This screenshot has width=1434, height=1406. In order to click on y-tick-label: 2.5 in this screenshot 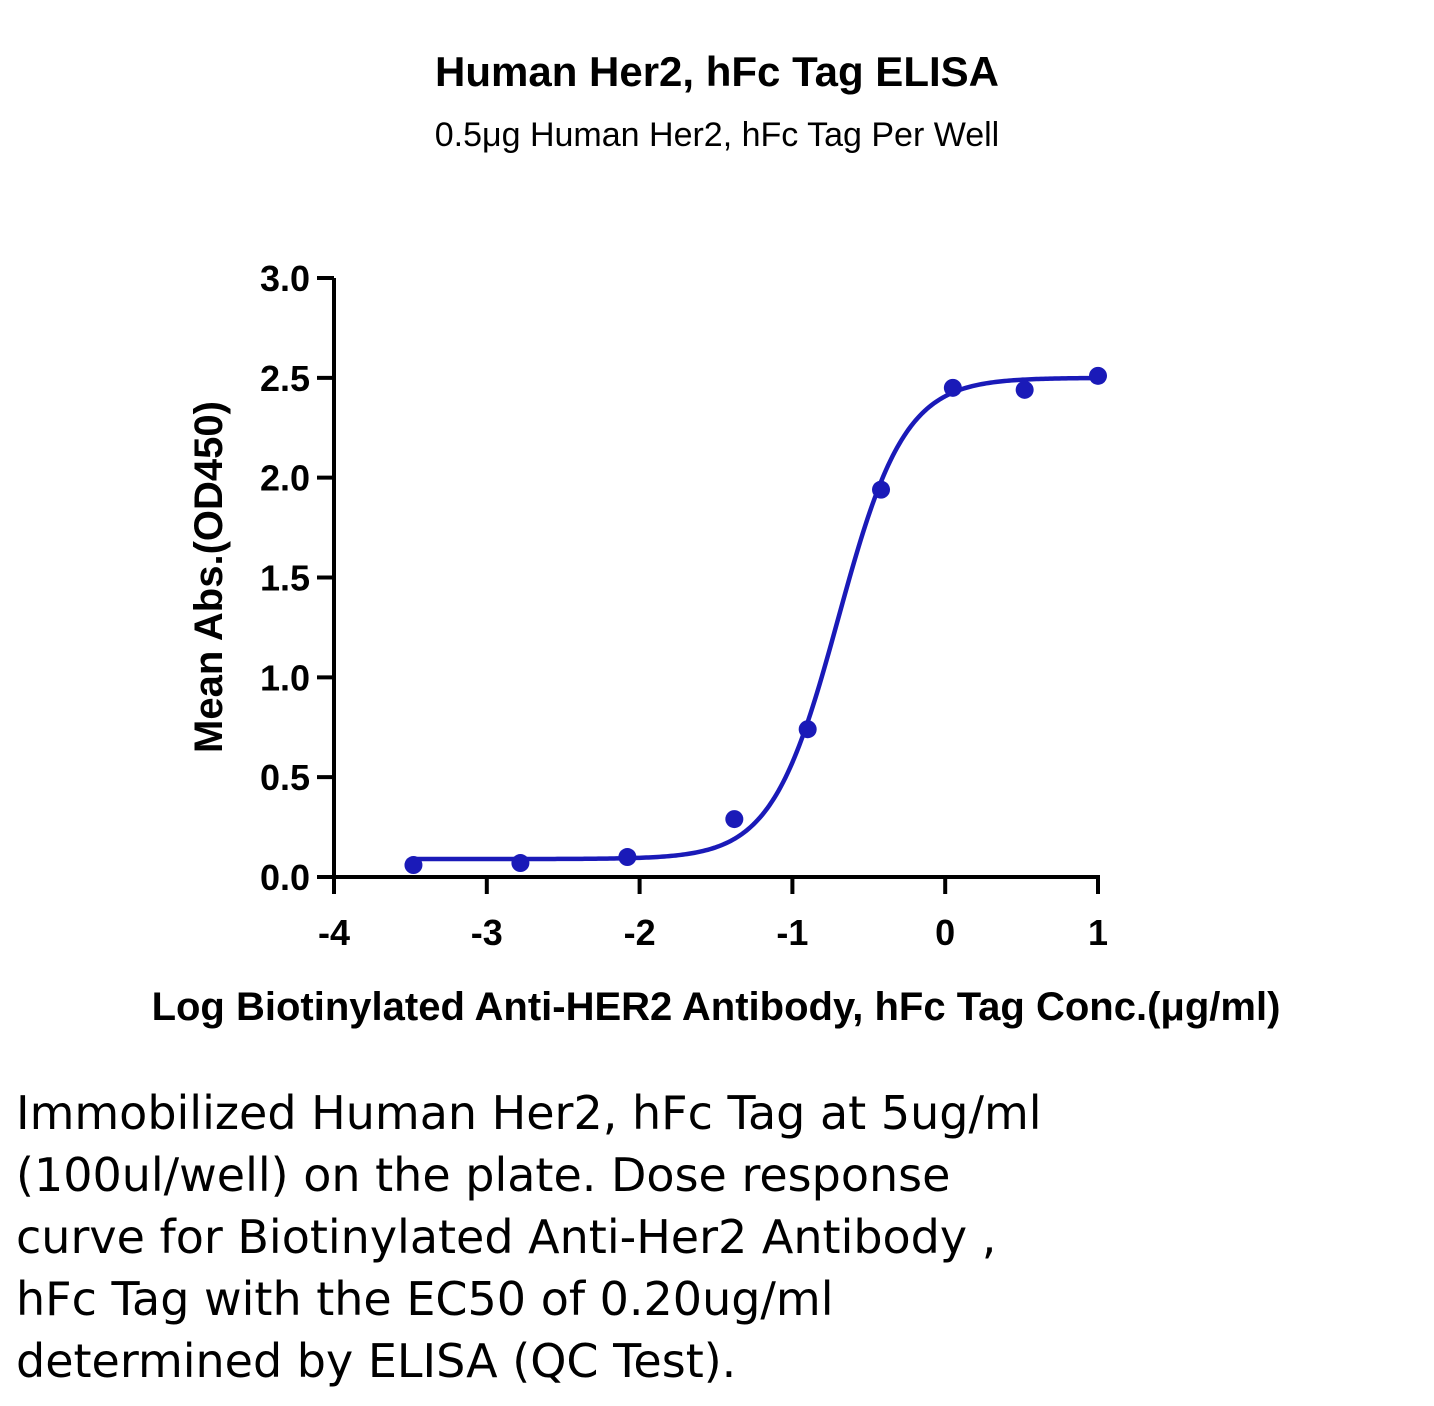, I will do `click(285, 378)`.